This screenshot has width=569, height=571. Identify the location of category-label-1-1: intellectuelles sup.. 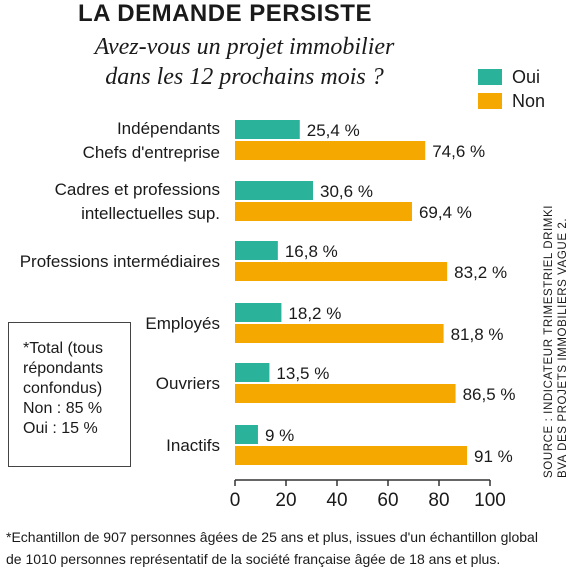
(150, 213).